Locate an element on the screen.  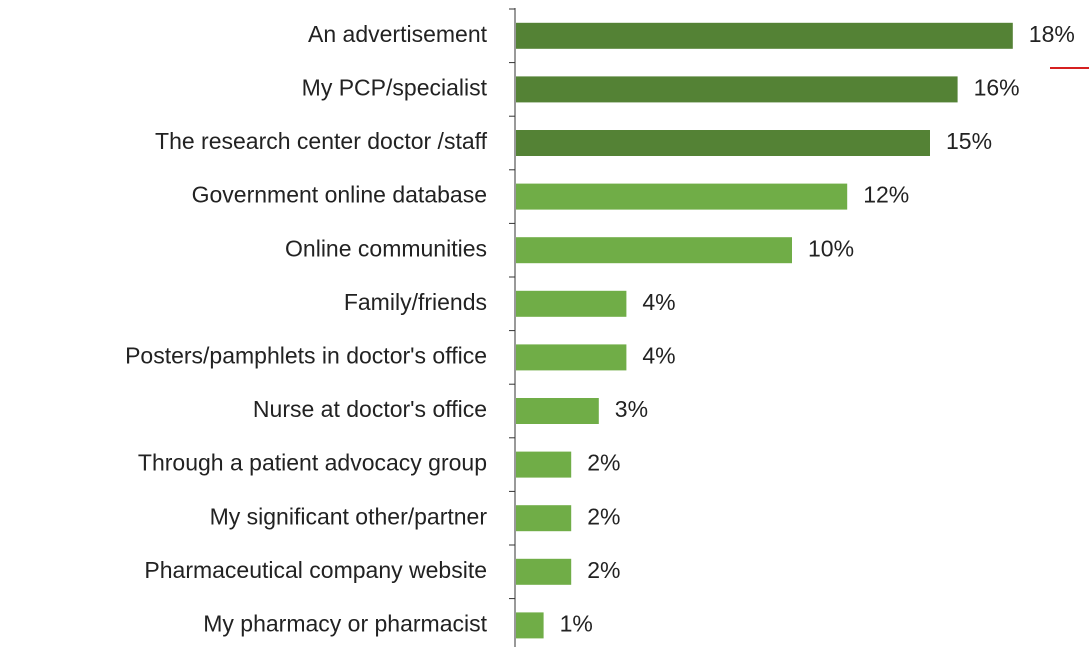
category-label: My significant other/partner is located at coordinates (349, 516).